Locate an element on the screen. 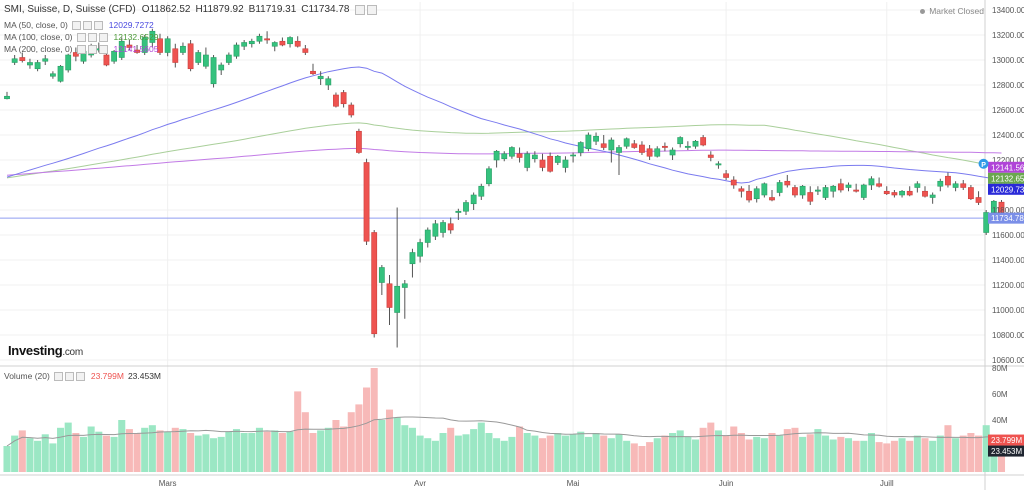 The height and width of the screenshot is (490, 1024). volume-tick-label: 80M is located at coordinates (1000, 368).